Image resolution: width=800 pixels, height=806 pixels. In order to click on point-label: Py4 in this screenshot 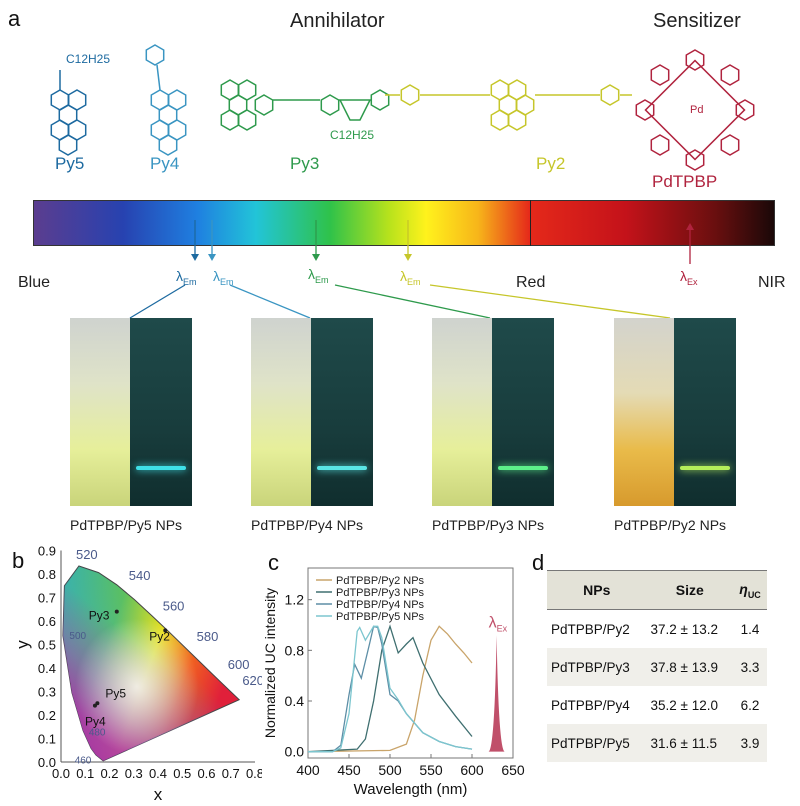, I will do `click(95, 722)`.